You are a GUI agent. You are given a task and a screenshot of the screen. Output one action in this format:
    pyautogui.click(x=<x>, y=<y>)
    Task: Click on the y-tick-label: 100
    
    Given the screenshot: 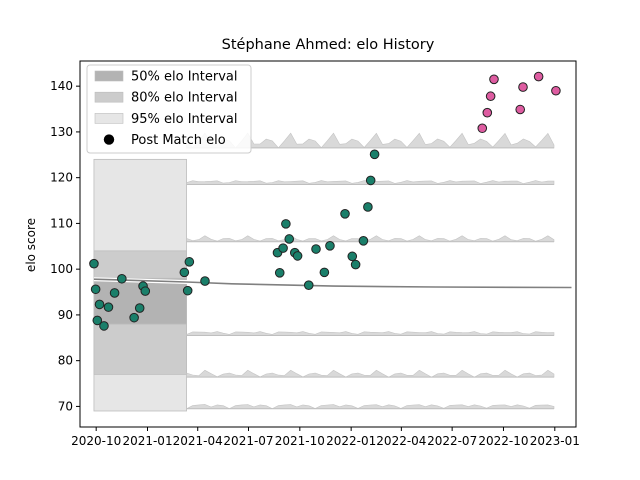 What is the action you would take?
    pyautogui.click(x=61, y=269)
    